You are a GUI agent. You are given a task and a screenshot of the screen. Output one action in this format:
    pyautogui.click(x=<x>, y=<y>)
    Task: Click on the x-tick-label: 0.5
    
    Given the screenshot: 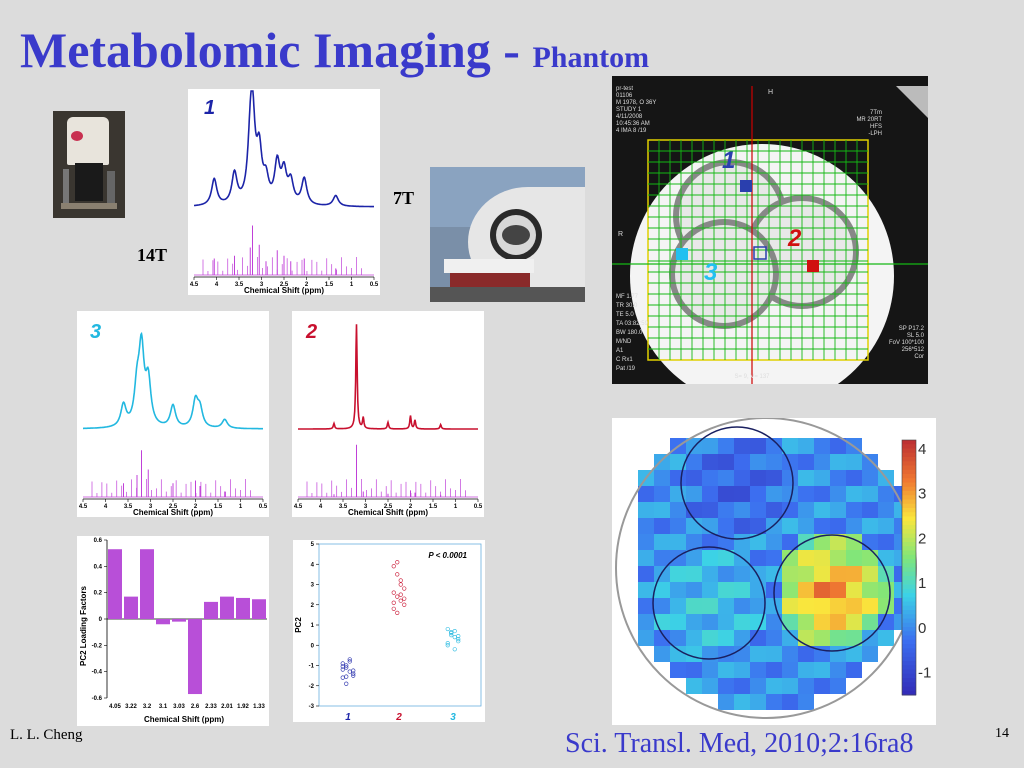 What is the action you would take?
    pyautogui.click(x=374, y=285)
    